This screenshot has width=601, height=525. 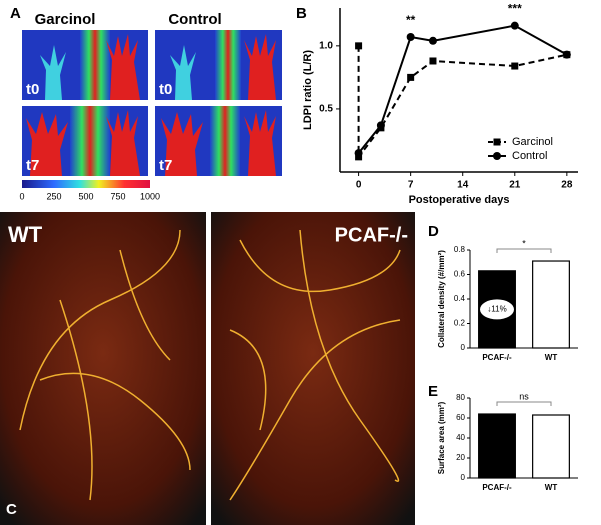 What do you see at coordinates (460, 457) in the screenshot?
I see `y-tick-label: 20` at bounding box center [460, 457].